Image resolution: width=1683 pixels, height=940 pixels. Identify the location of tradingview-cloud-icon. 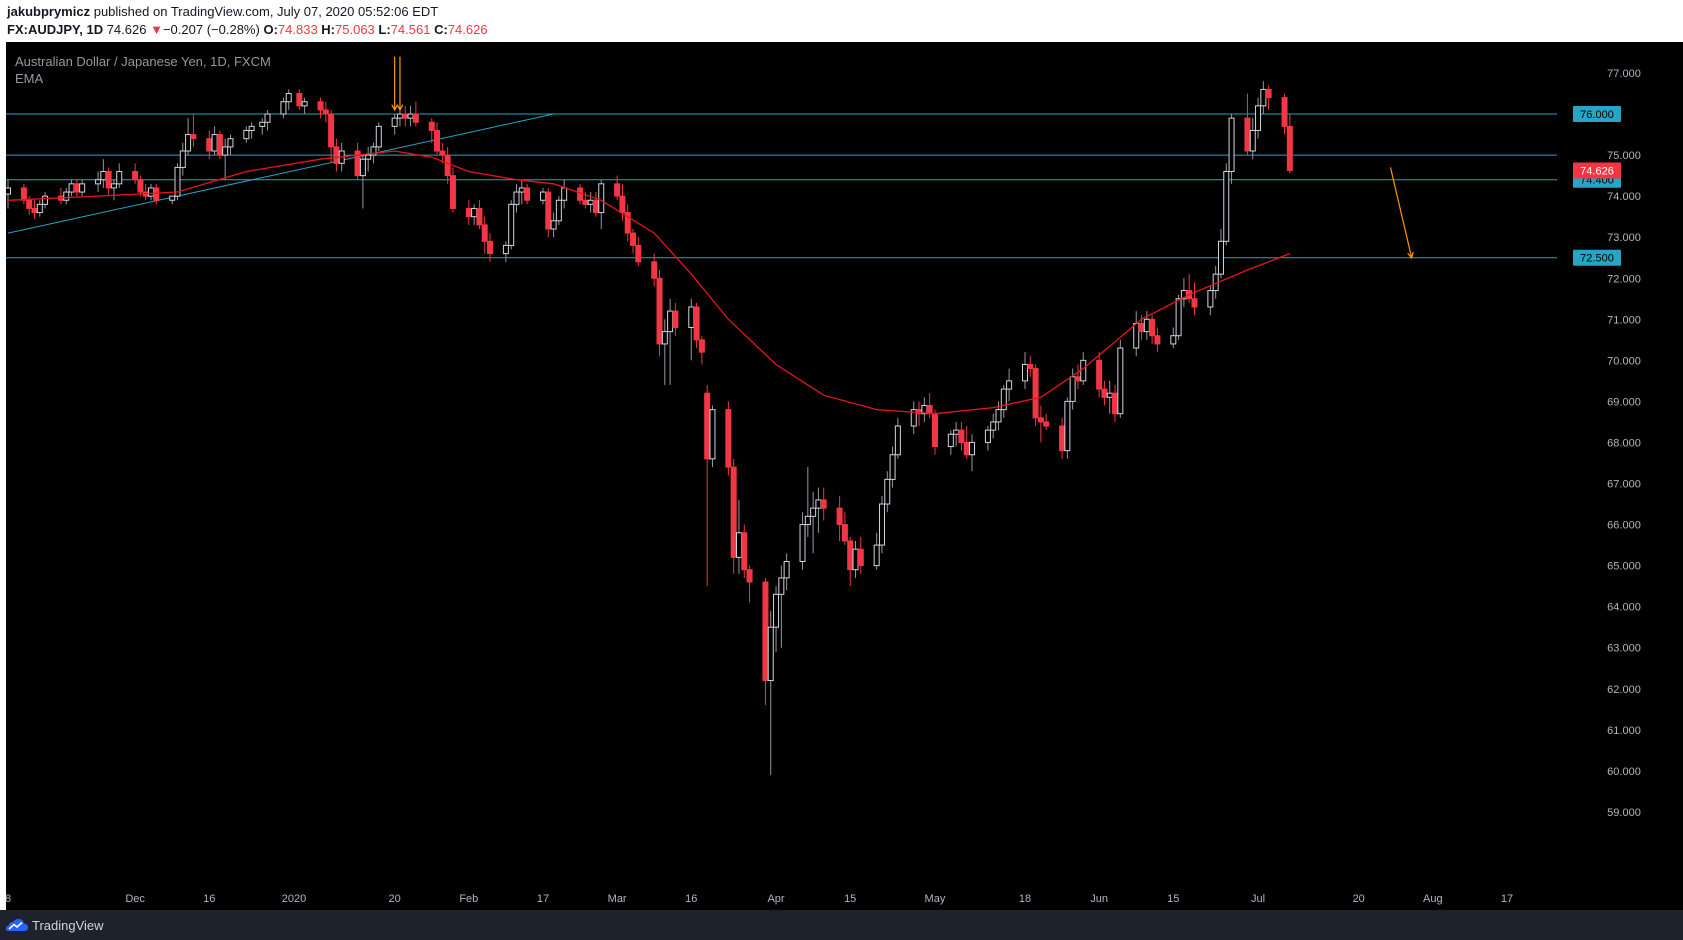
(17, 925).